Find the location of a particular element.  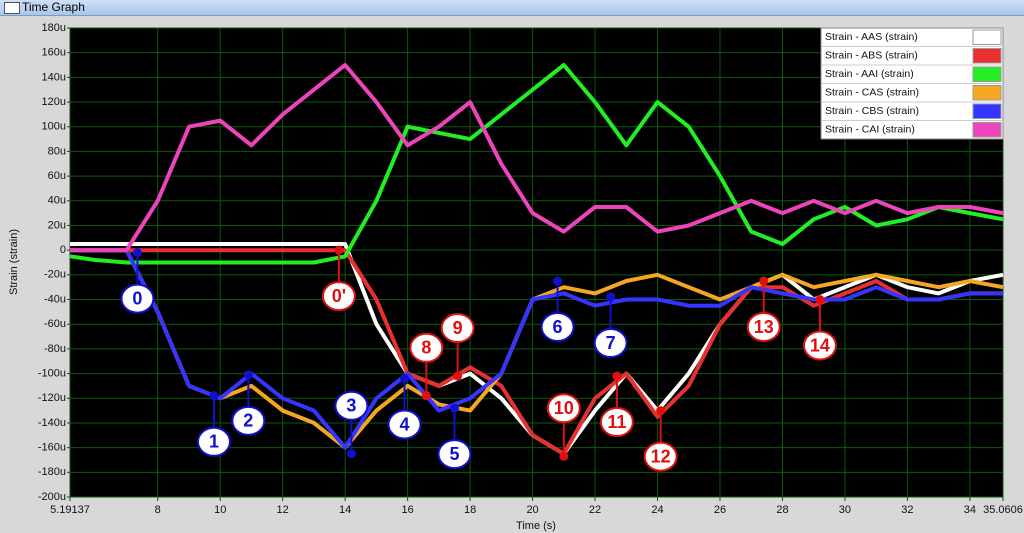

y-tick-label: -80u is located at coordinates (55, 349).